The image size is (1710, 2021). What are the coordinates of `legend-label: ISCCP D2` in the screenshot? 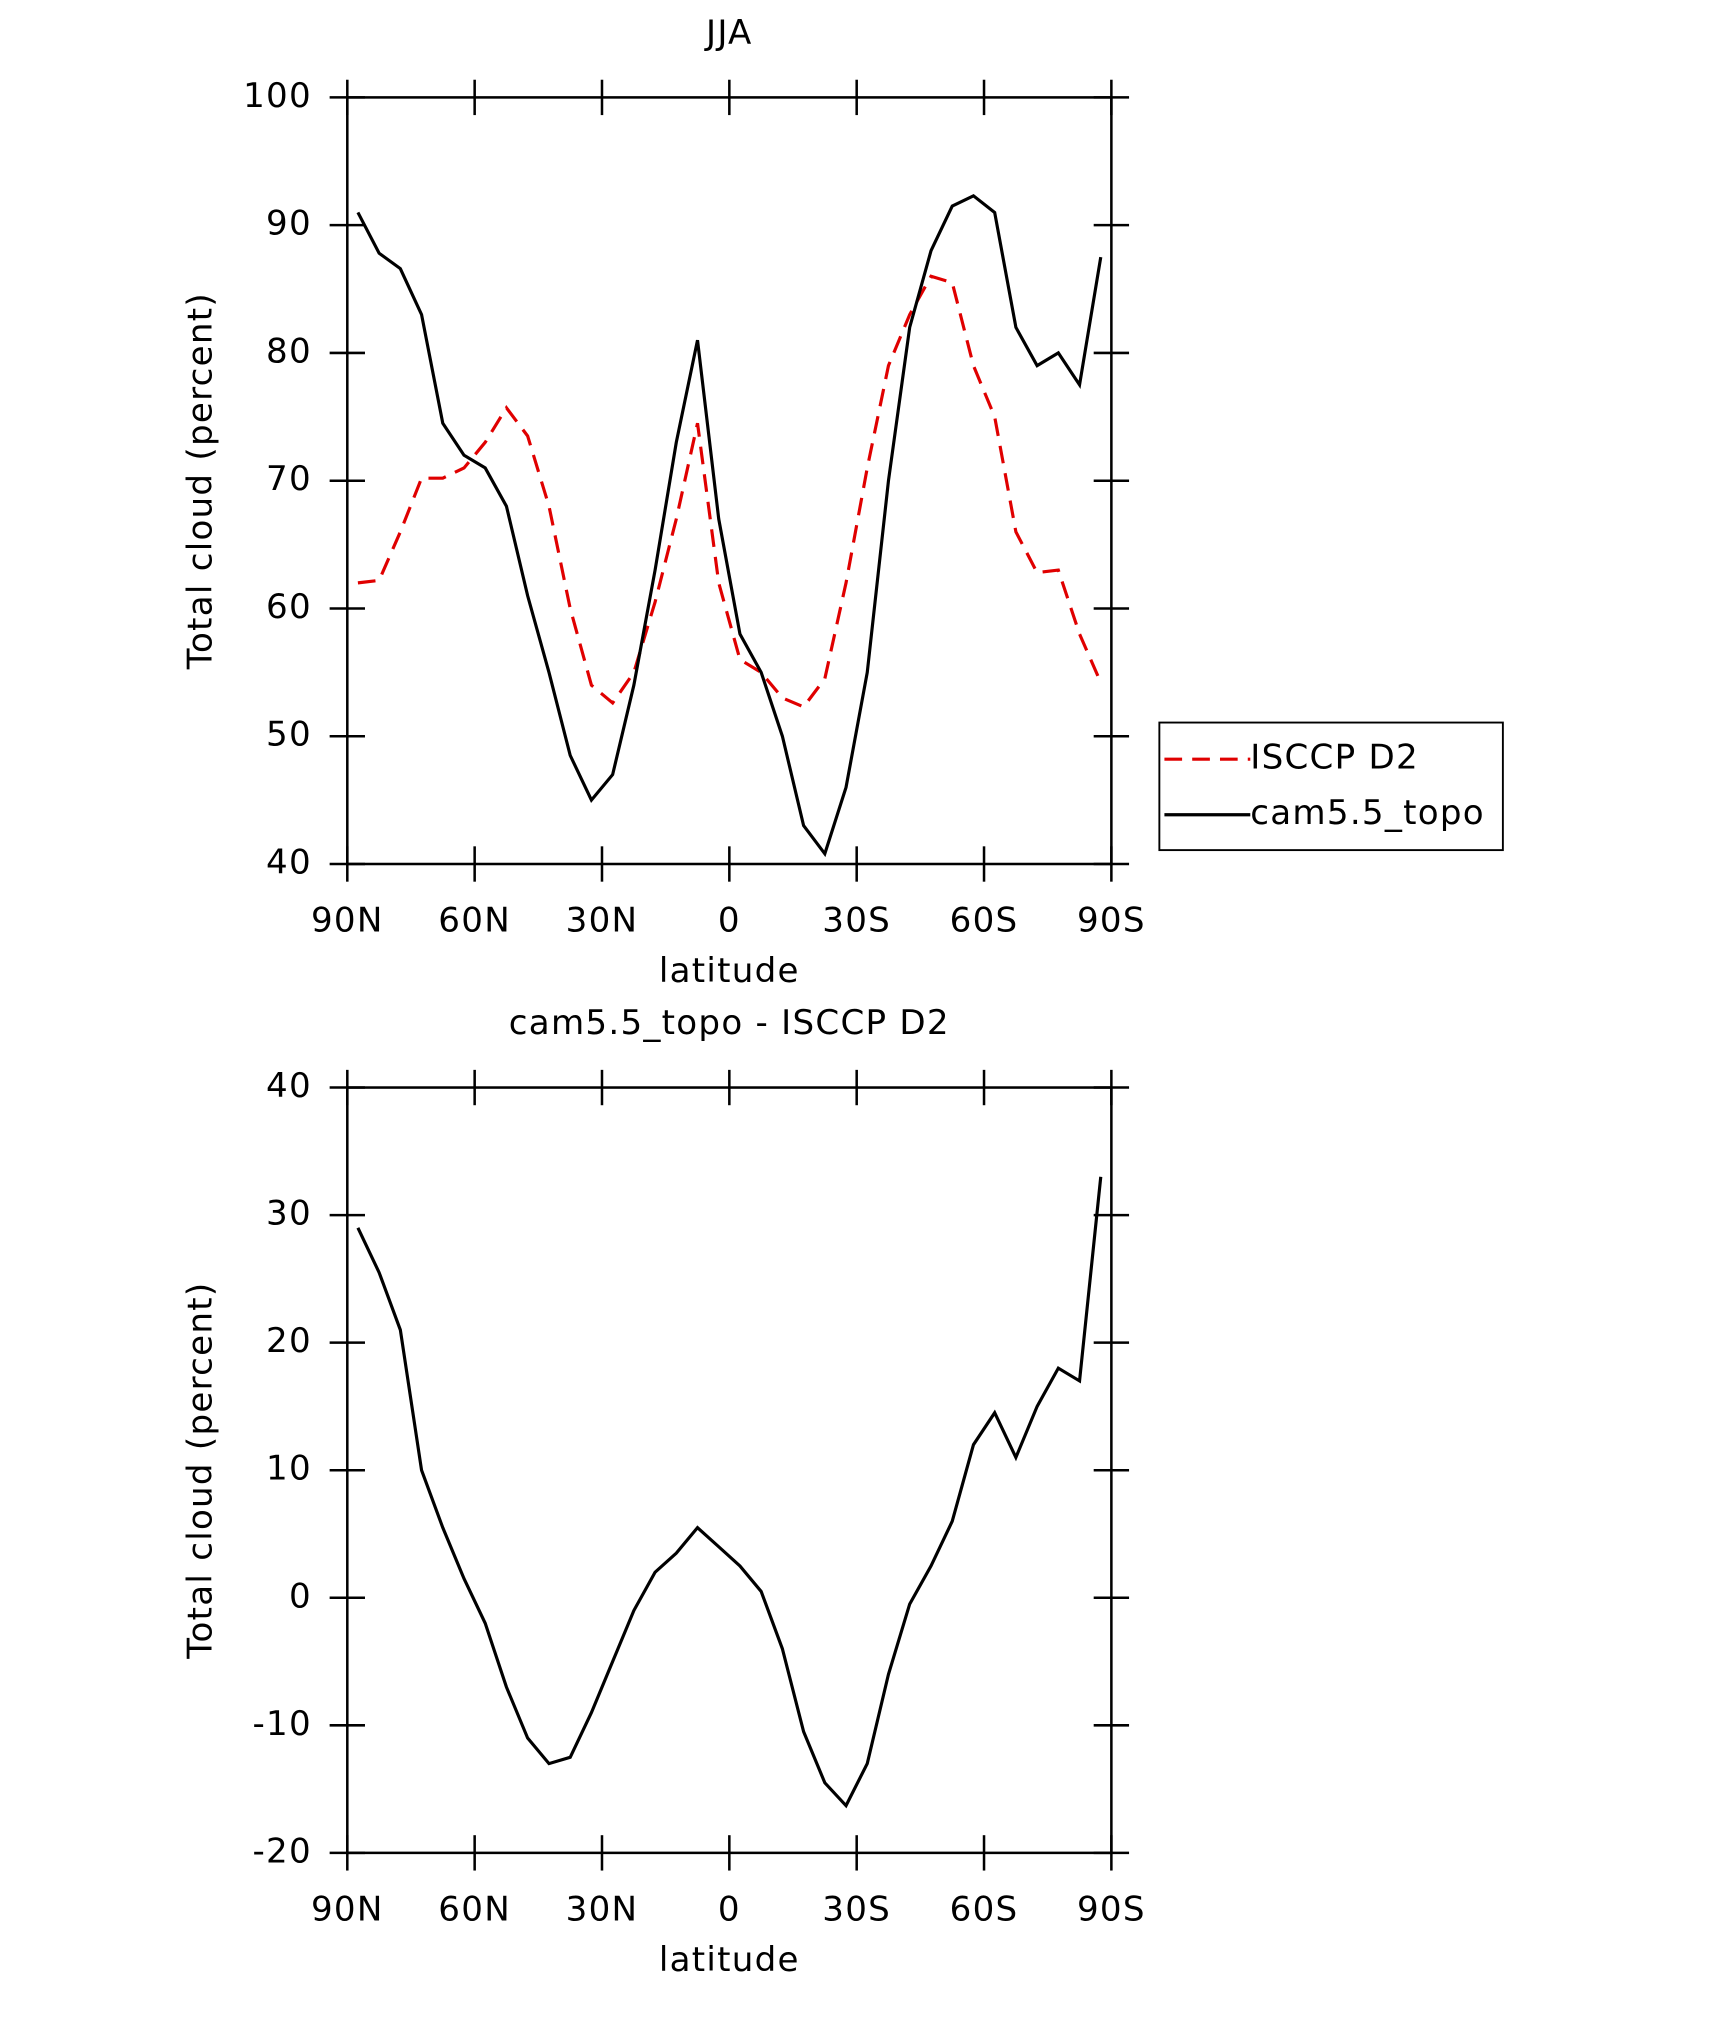 It's located at (1334, 758).